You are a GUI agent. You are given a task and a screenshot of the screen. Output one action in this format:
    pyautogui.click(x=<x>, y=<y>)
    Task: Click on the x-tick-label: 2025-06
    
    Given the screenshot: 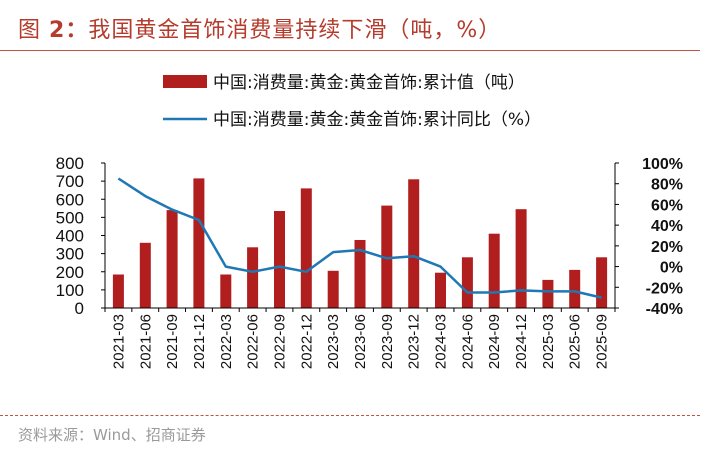 What is the action you would take?
    pyautogui.click(x=575, y=341)
    